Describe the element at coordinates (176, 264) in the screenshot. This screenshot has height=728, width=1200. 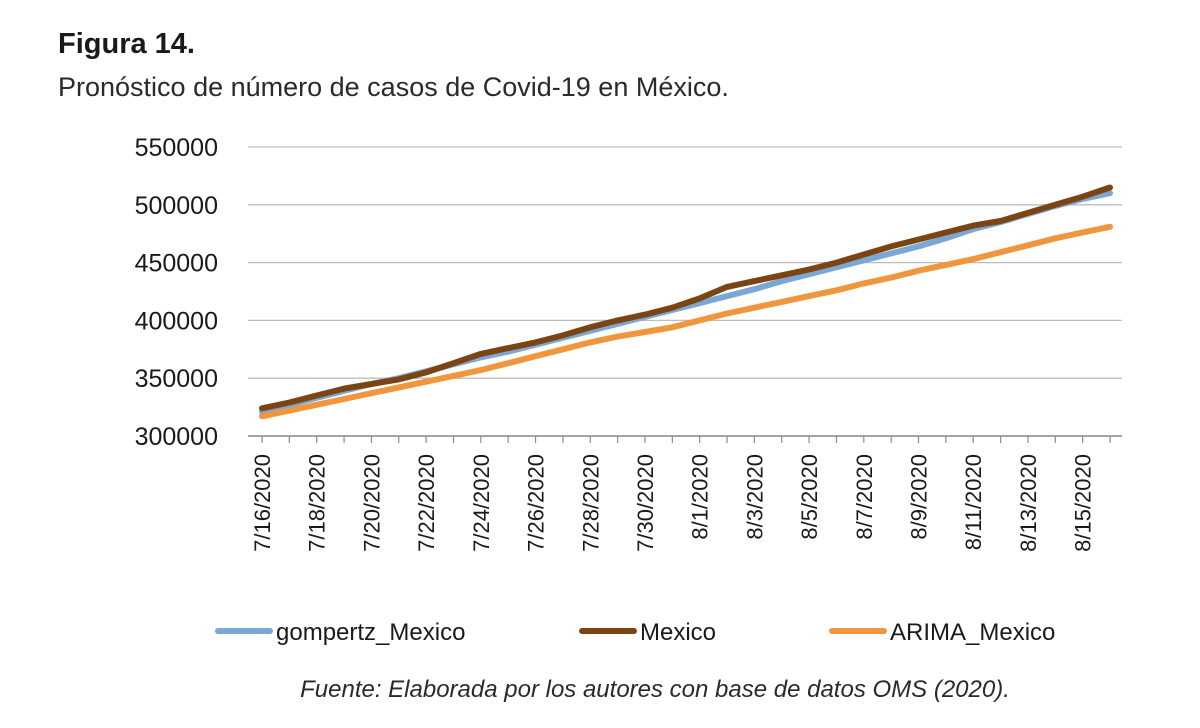
I see `y-tick-label: 450000` at that location.